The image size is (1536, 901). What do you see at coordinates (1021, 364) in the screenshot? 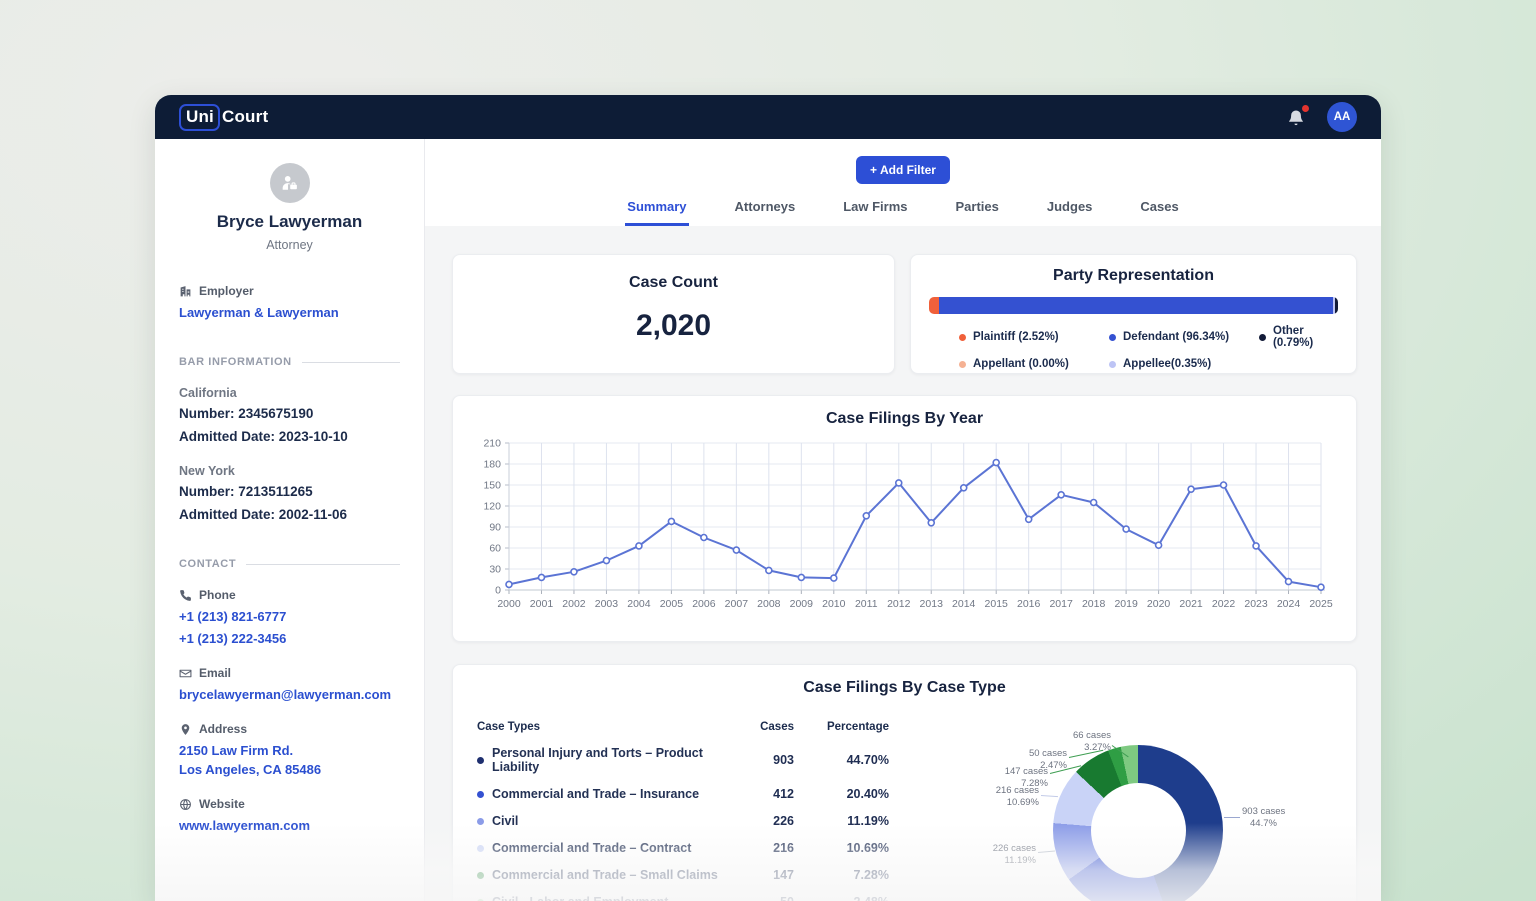
I see `legend-label: Appellant (0.00%)` at bounding box center [1021, 364].